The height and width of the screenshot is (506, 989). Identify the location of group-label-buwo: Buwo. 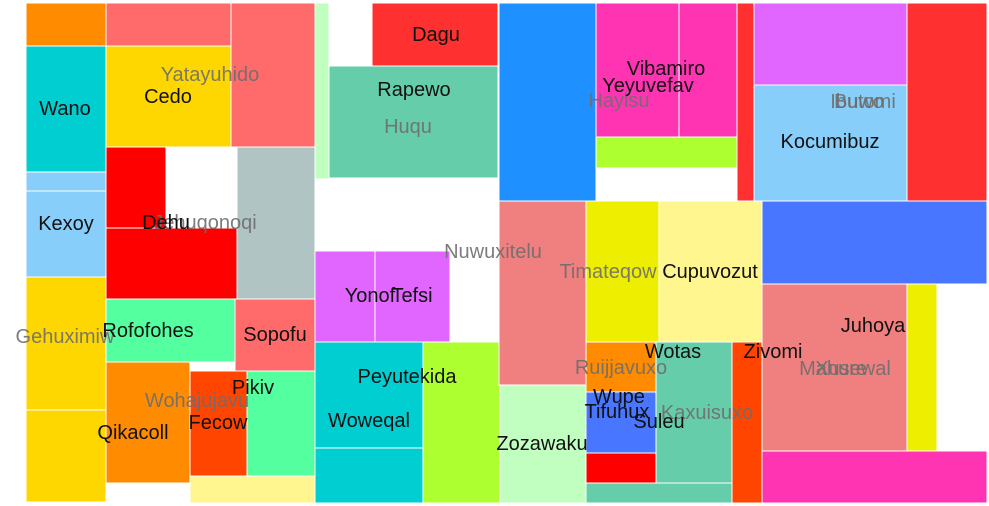
(859, 102).